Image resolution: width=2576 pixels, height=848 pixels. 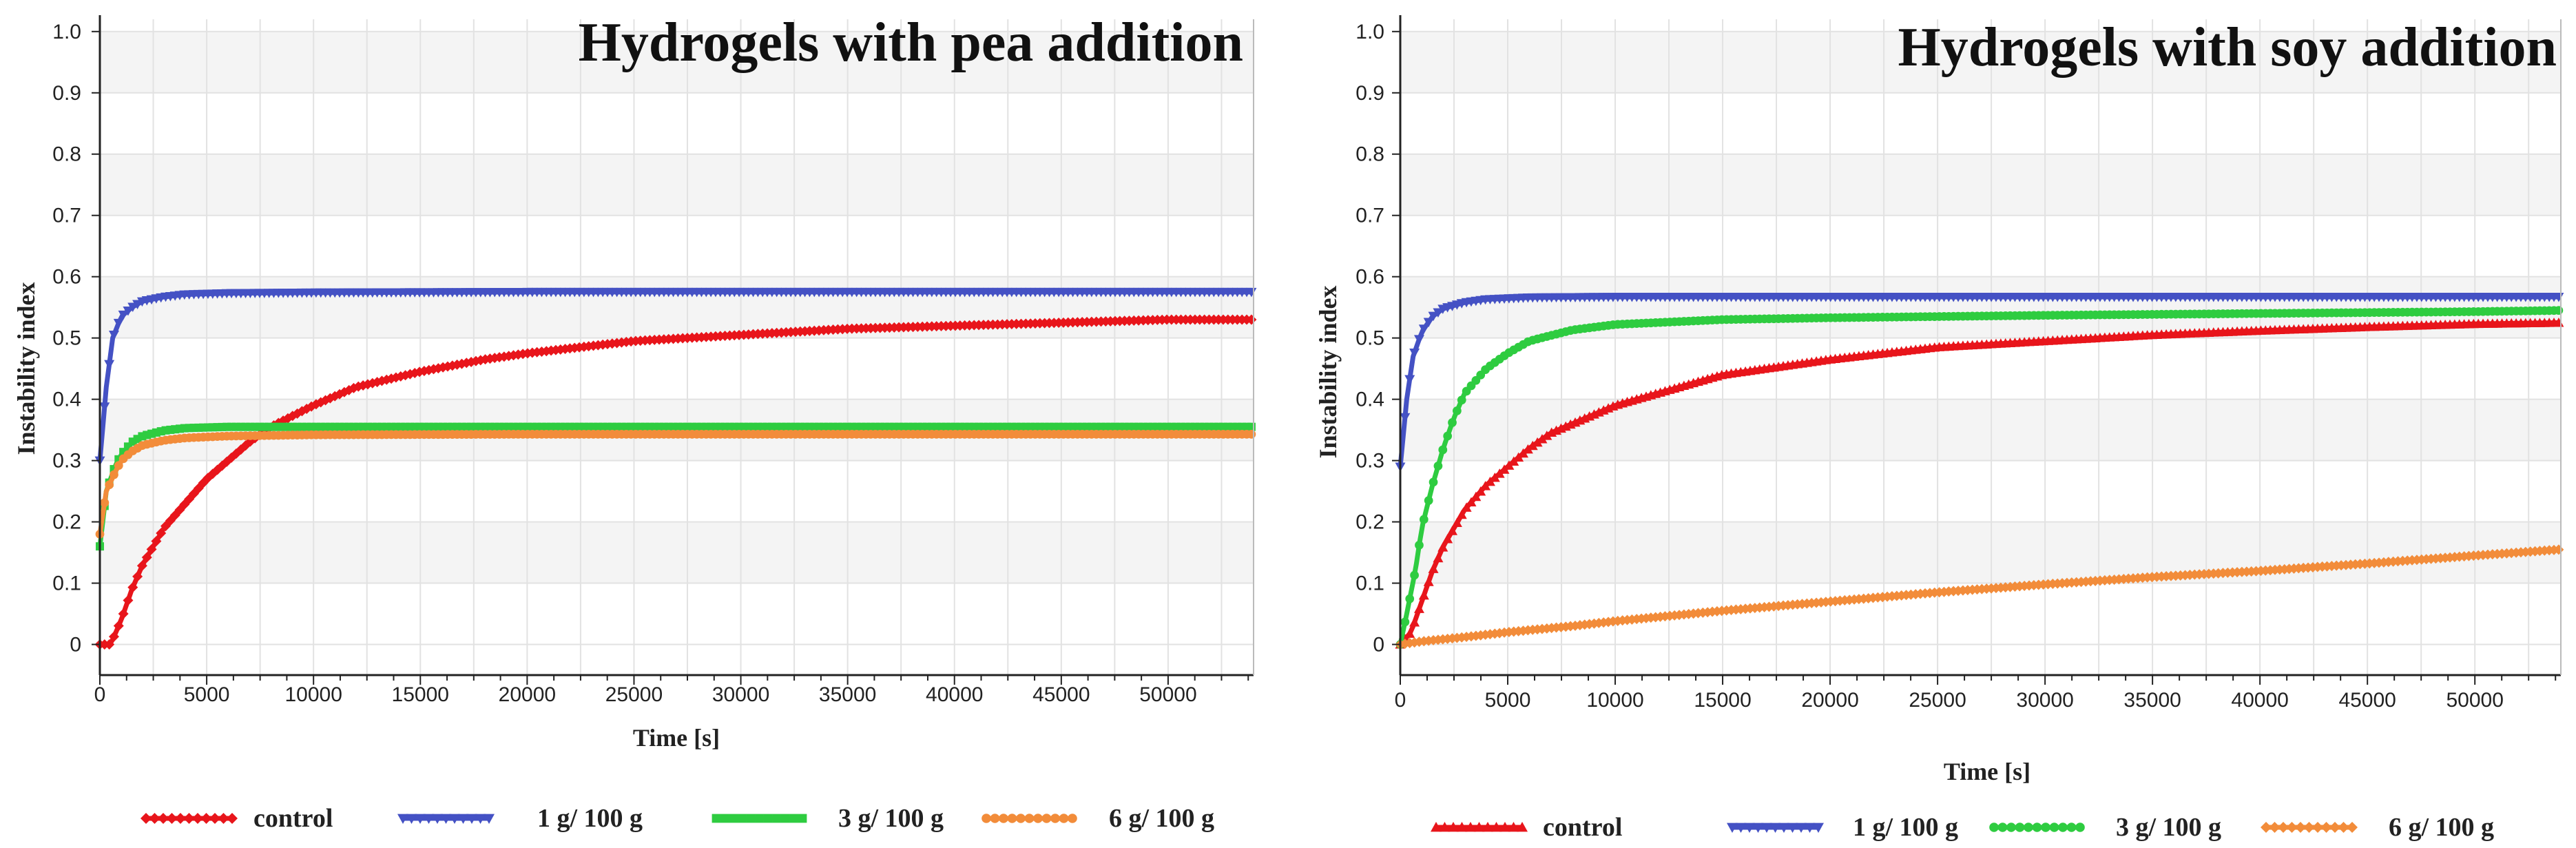 What do you see at coordinates (420, 694) in the screenshot?
I see `x-tick-label: 15000` at bounding box center [420, 694].